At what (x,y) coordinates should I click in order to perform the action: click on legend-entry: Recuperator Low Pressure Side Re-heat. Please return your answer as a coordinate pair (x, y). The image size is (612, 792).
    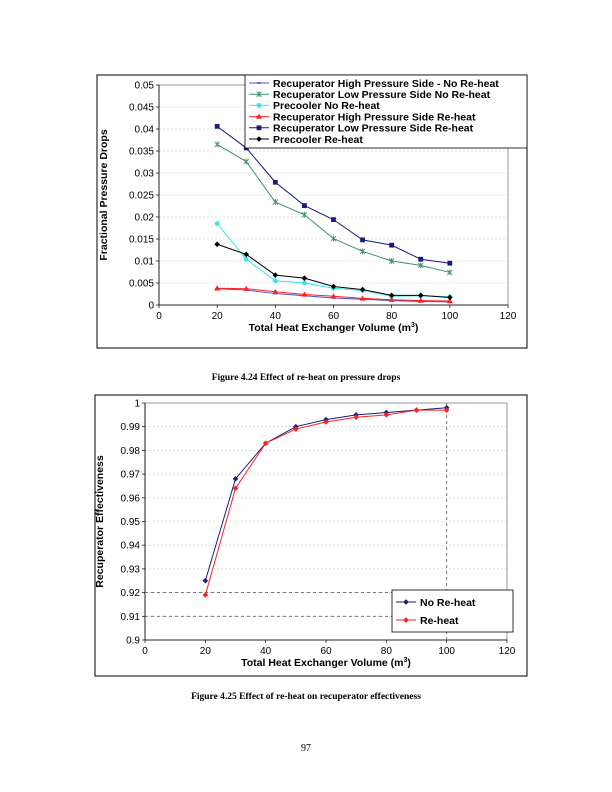
    Looking at the image, I should click on (373, 129).